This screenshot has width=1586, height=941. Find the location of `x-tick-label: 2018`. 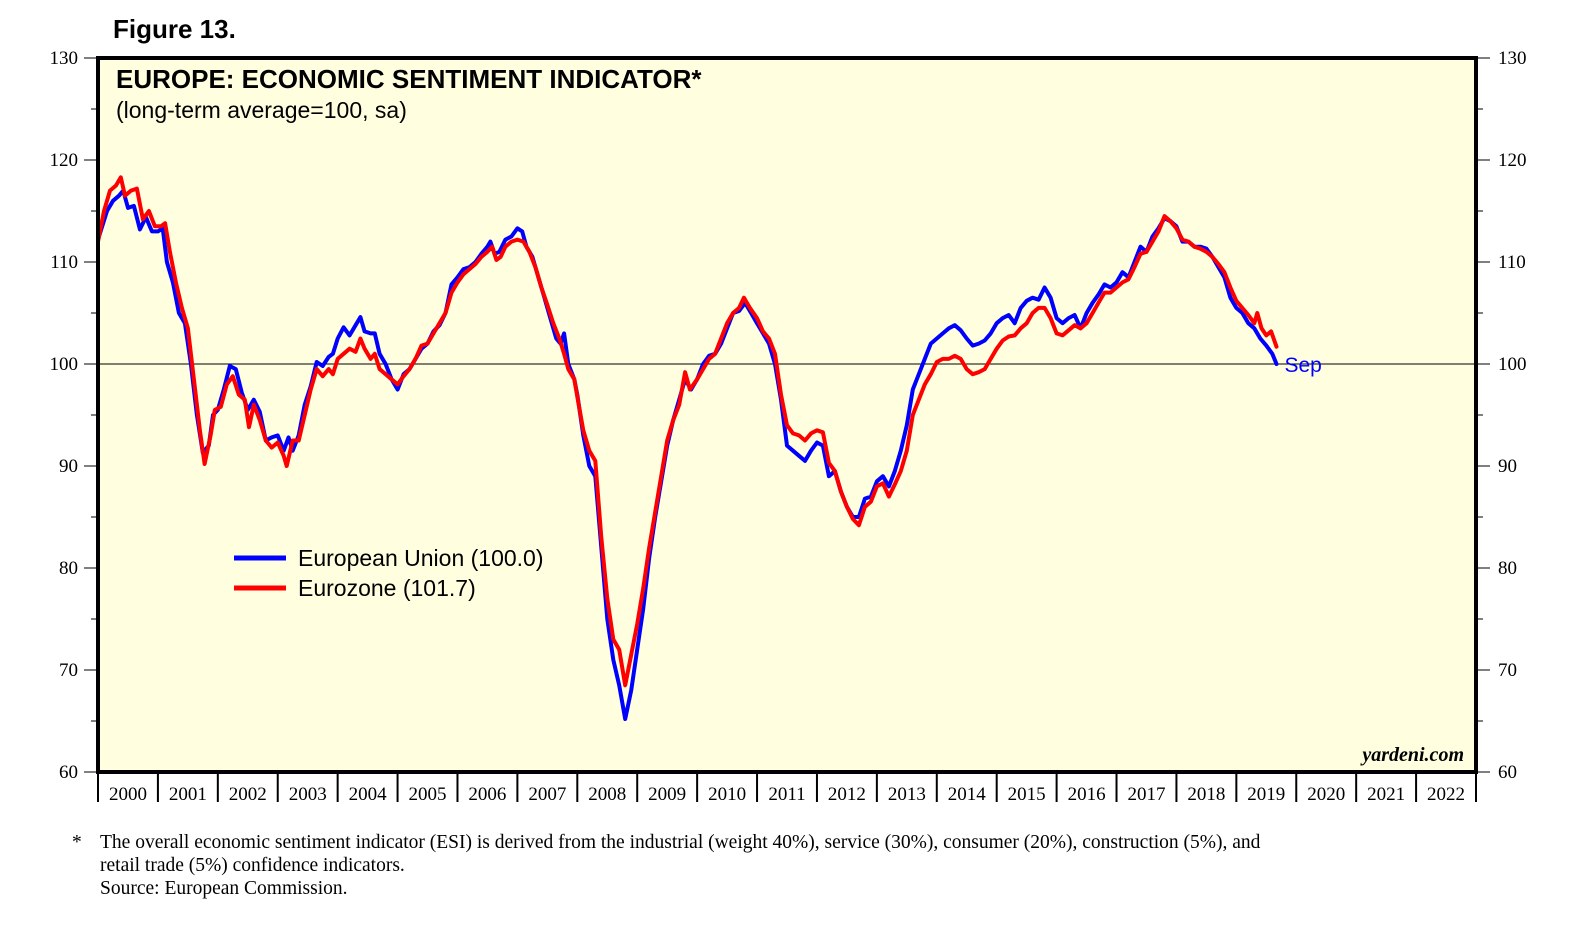

x-tick-label: 2018 is located at coordinates (1206, 794).